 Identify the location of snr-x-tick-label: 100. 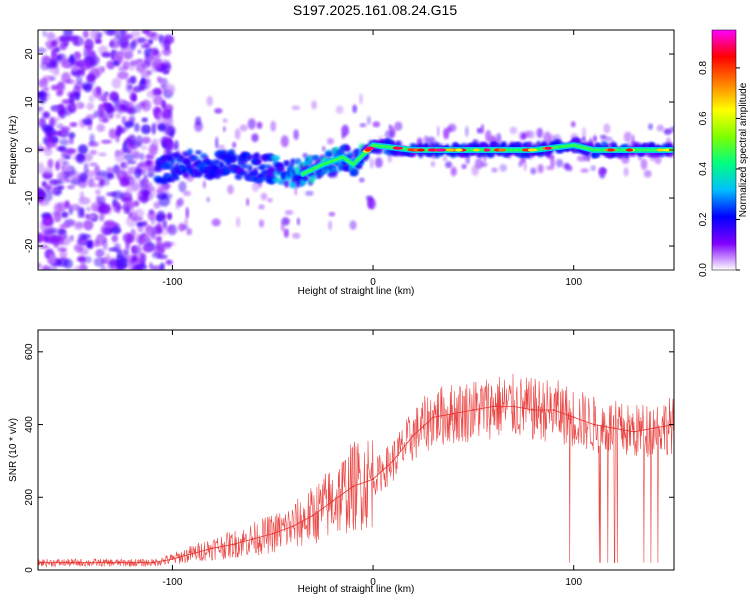
(573, 582).